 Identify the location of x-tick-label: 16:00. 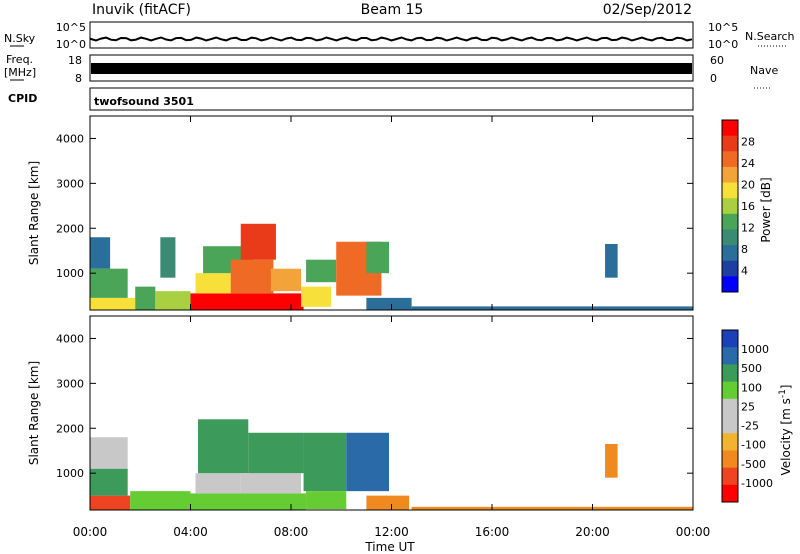
(492, 532).